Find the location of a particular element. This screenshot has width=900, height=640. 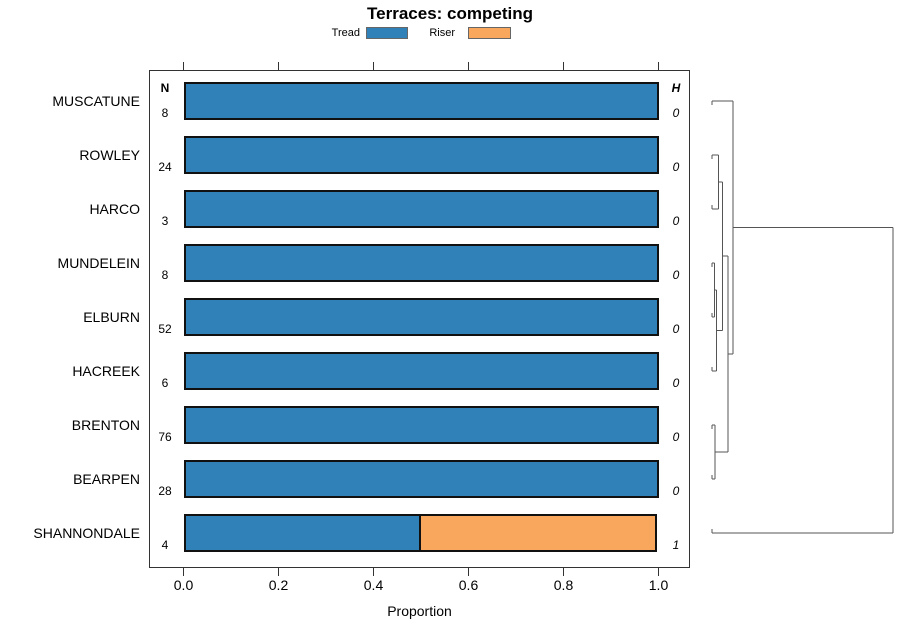

tread-swatch is located at coordinates (387, 33).